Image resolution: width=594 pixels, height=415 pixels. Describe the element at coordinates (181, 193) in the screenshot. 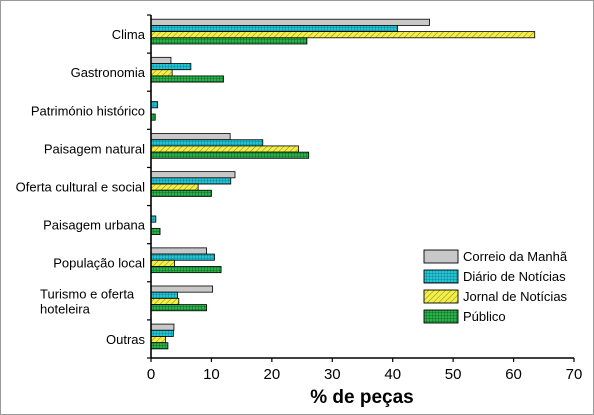

I see `bar-publico-oferta-cultural-e-social` at that location.